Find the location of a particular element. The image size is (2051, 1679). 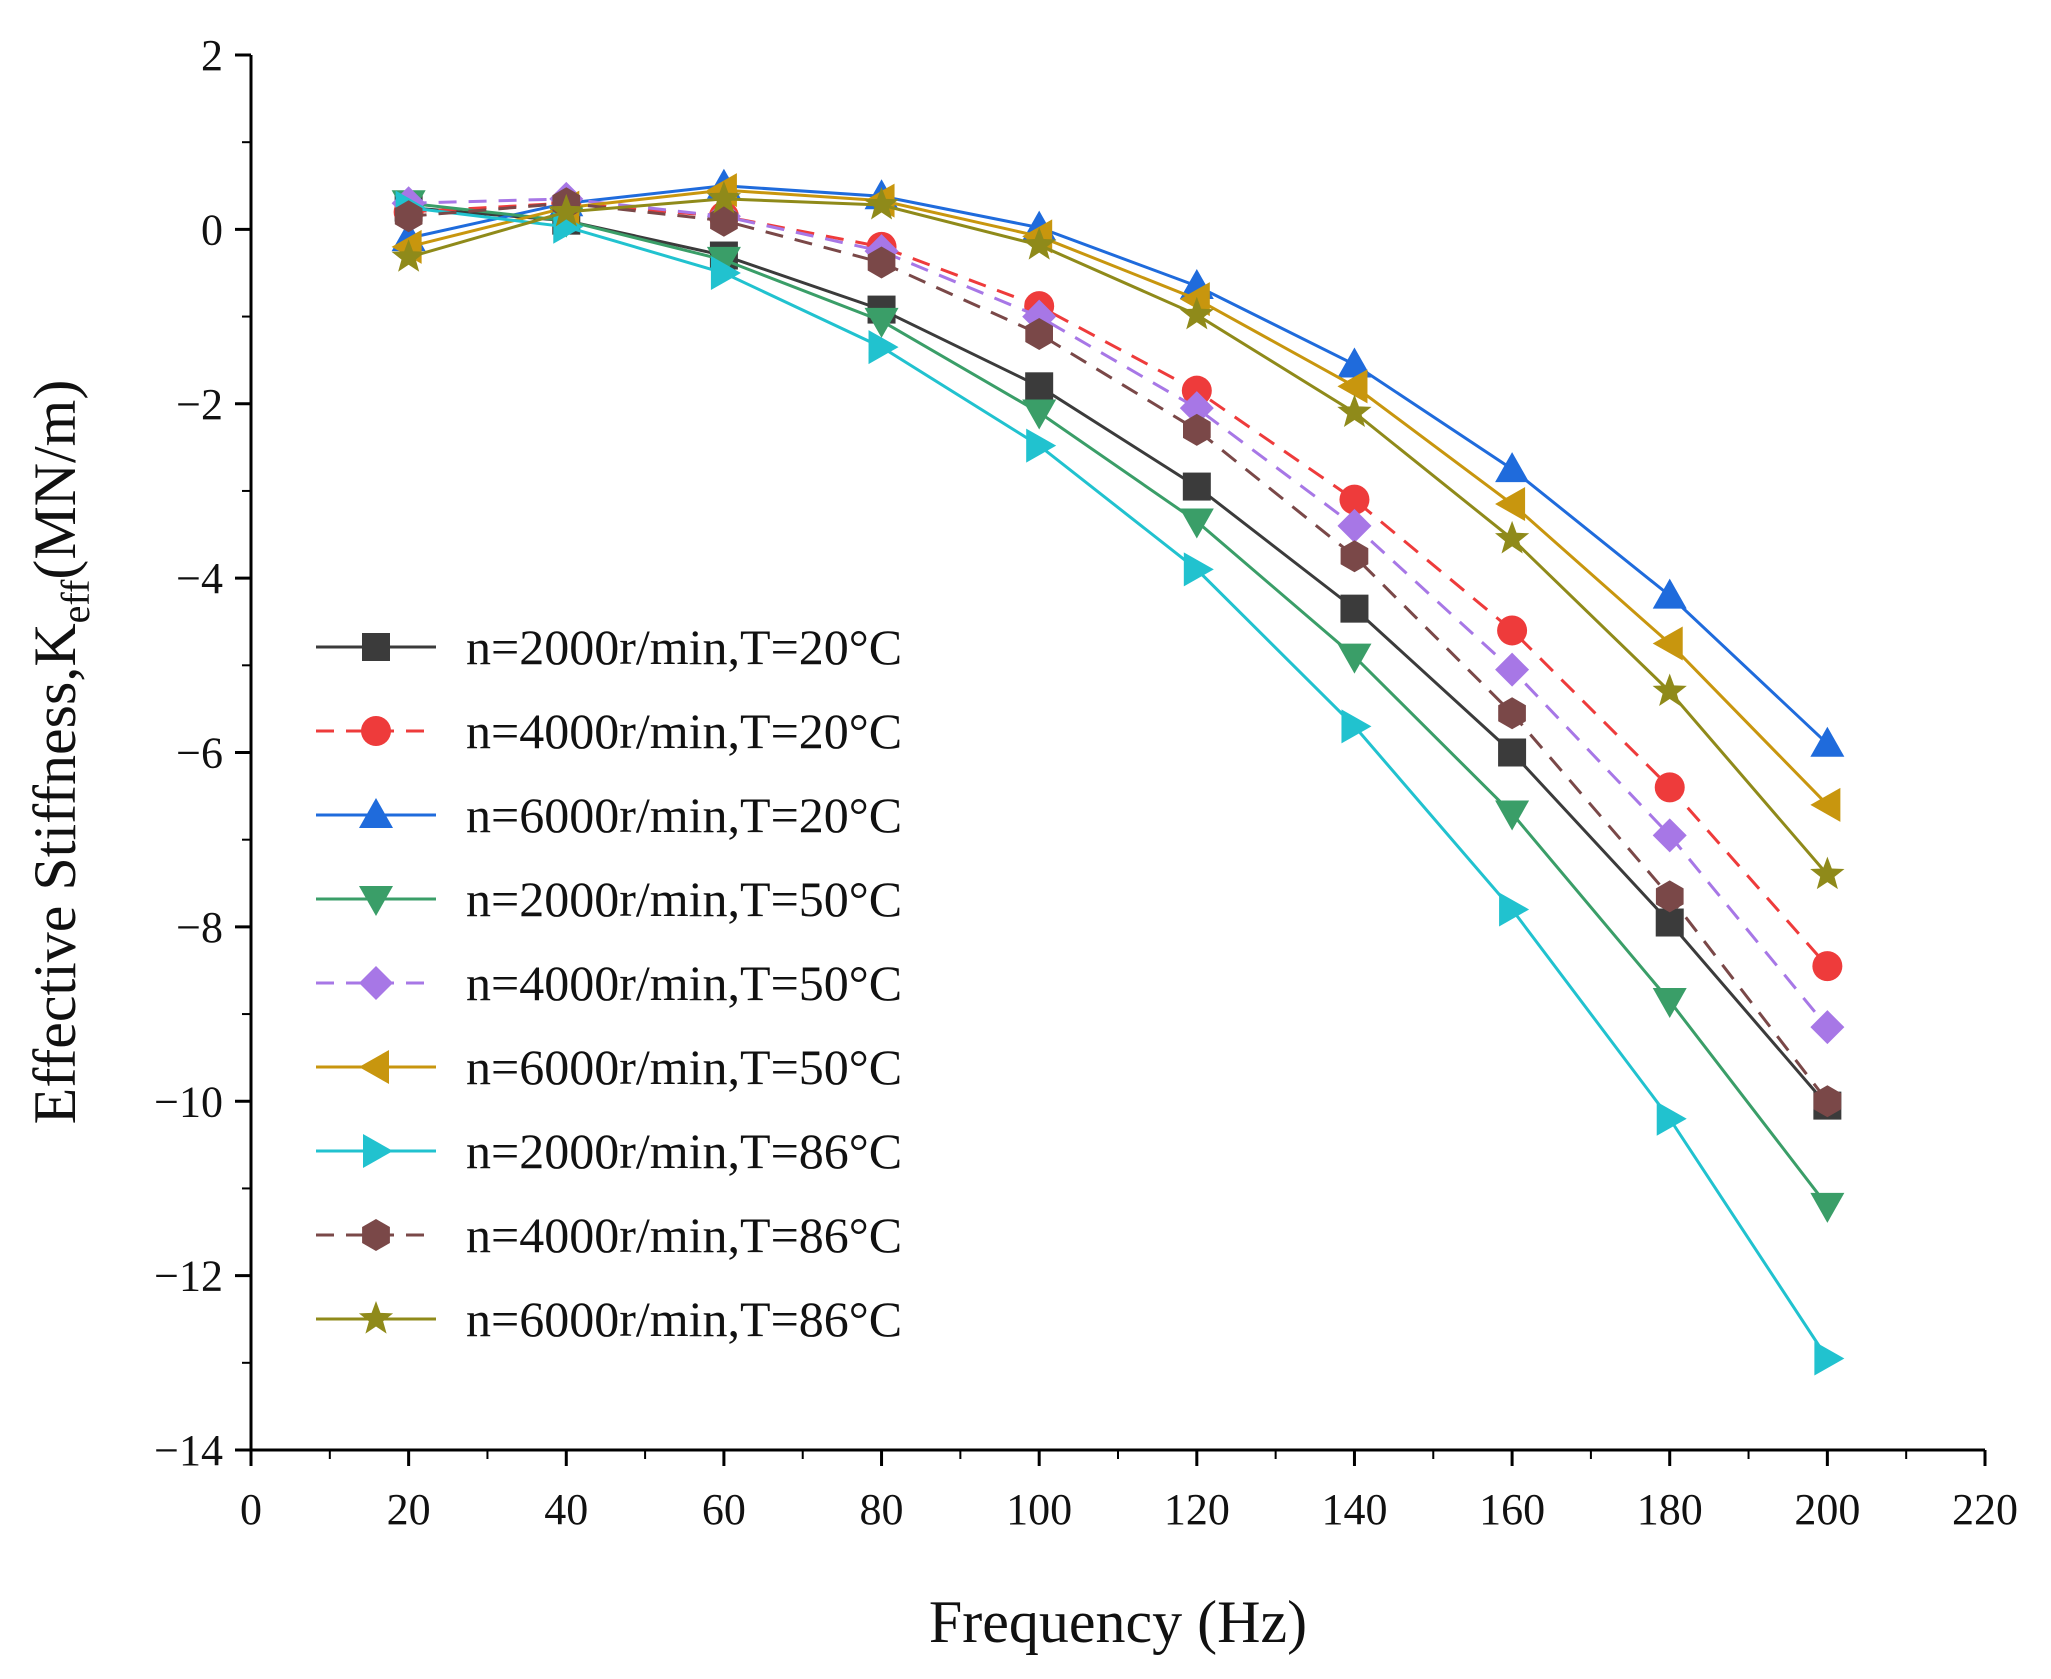

legend-item: n=6000r/min,T=86°C is located at coordinates (609, 1319).